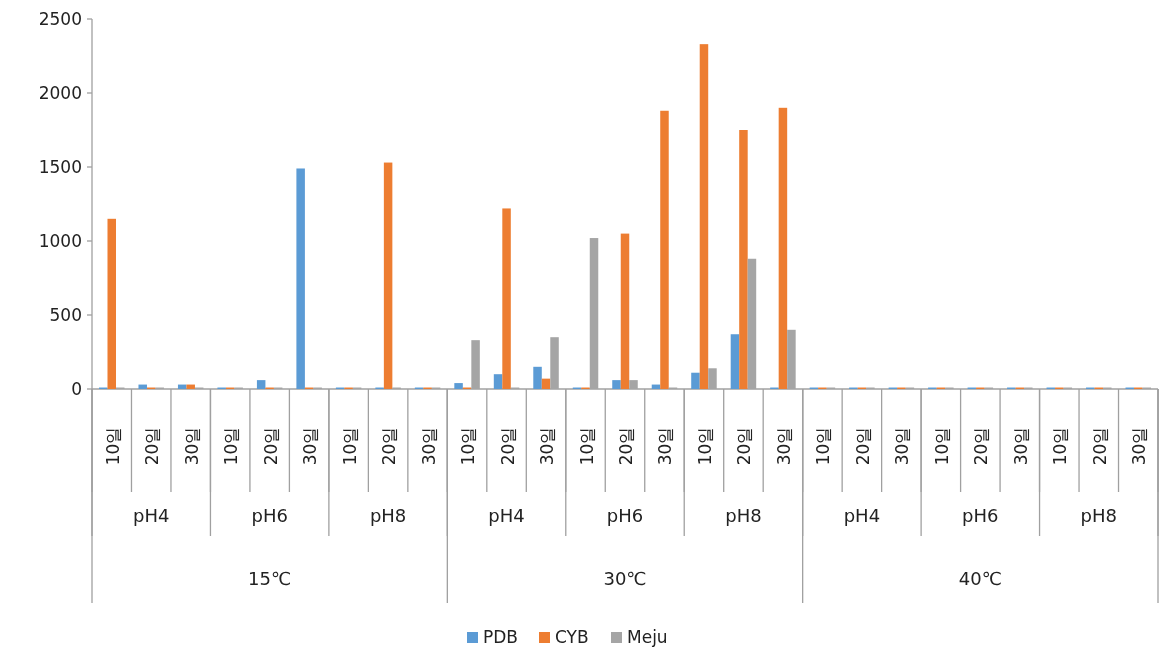 This screenshot has width=1160, height=658. What do you see at coordinates (501, 637) in the screenshot?
I see `legend-label: PDB` at bounding box center [501, 637].